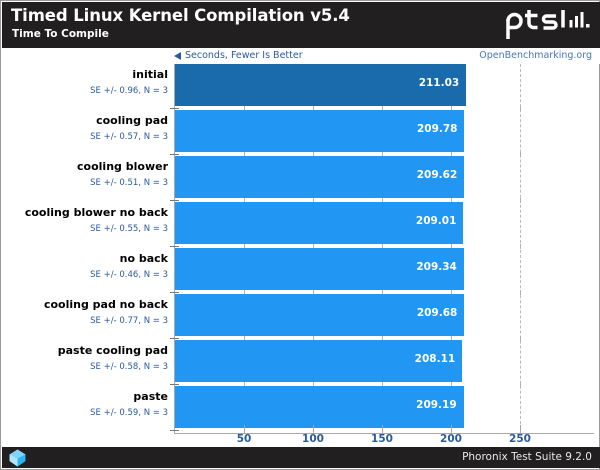  What do you see at coordinates (439, 83) in the screenshot?
I see `bar-value: 211.03` at bounding box center [439, 83].